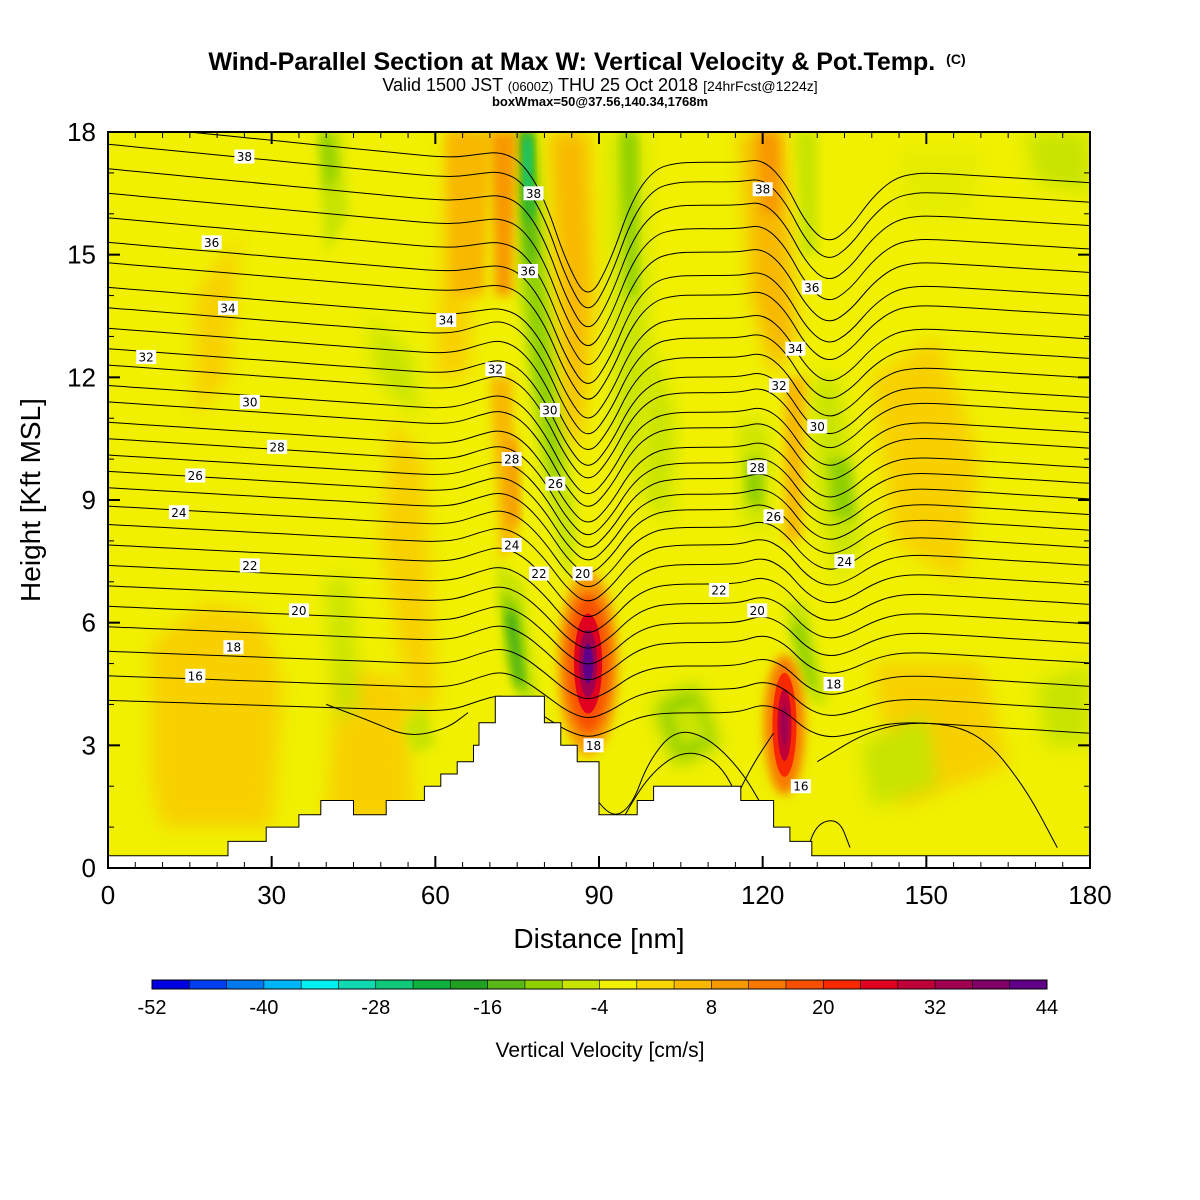  Describe the element at coordinates (935, 1008) in the screenshot. I see `colorbar-tick-label: 32` at that location.